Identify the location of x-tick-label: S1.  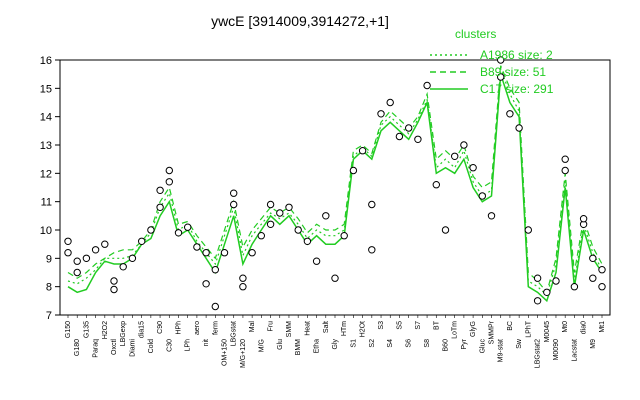
(353, 343).